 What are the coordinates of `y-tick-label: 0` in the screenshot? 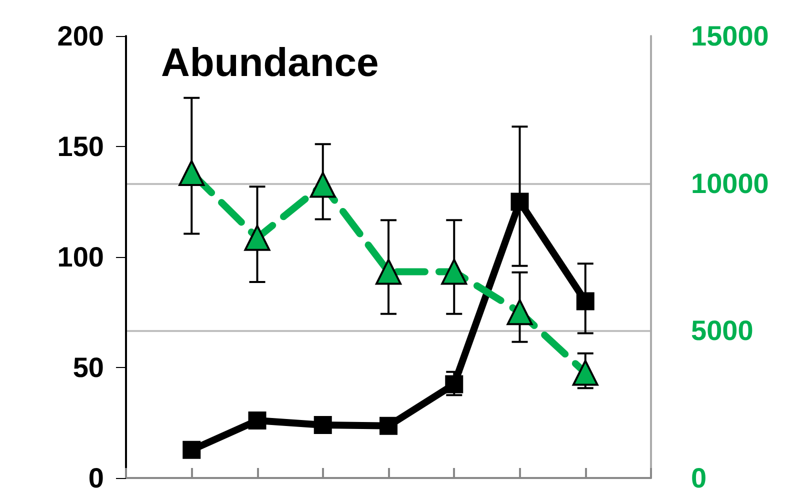 It's located at (96, 478).